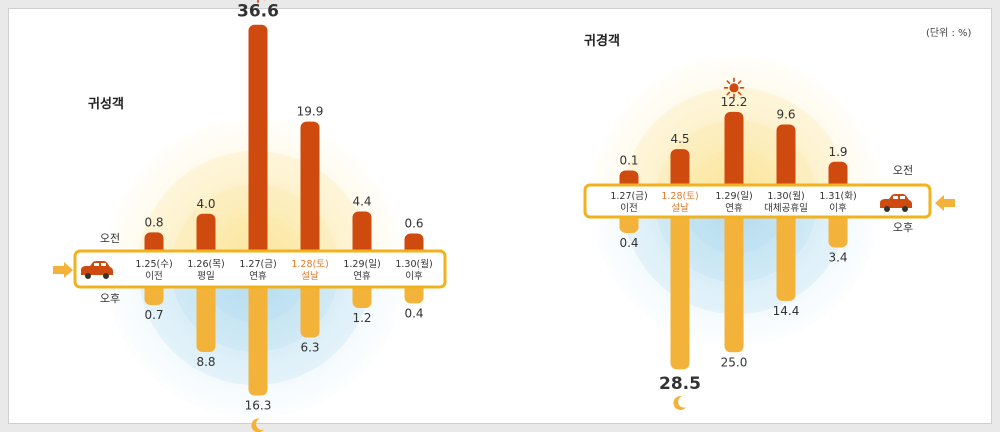 The image size is (1000, 432). I want to click on am-label-l-0: 0.8, so click(153, 222).